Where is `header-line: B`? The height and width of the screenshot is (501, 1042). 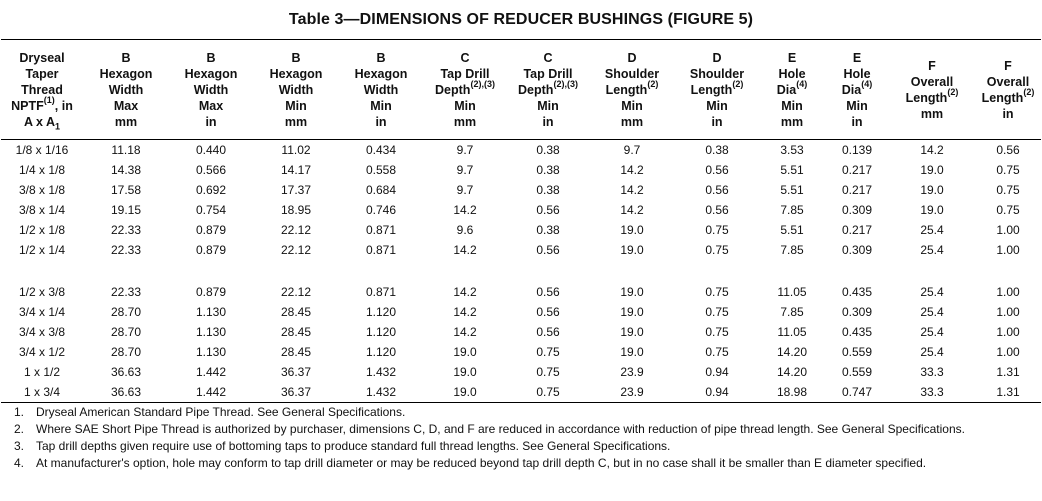
header-line: B is located at coordinates (296, 57).